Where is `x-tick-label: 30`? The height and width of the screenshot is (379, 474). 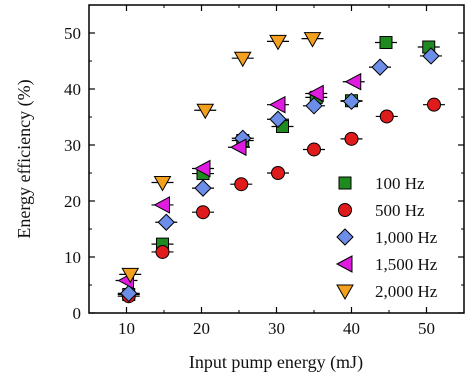 x-tick-label: 30 is located at coordinates (276, 328).